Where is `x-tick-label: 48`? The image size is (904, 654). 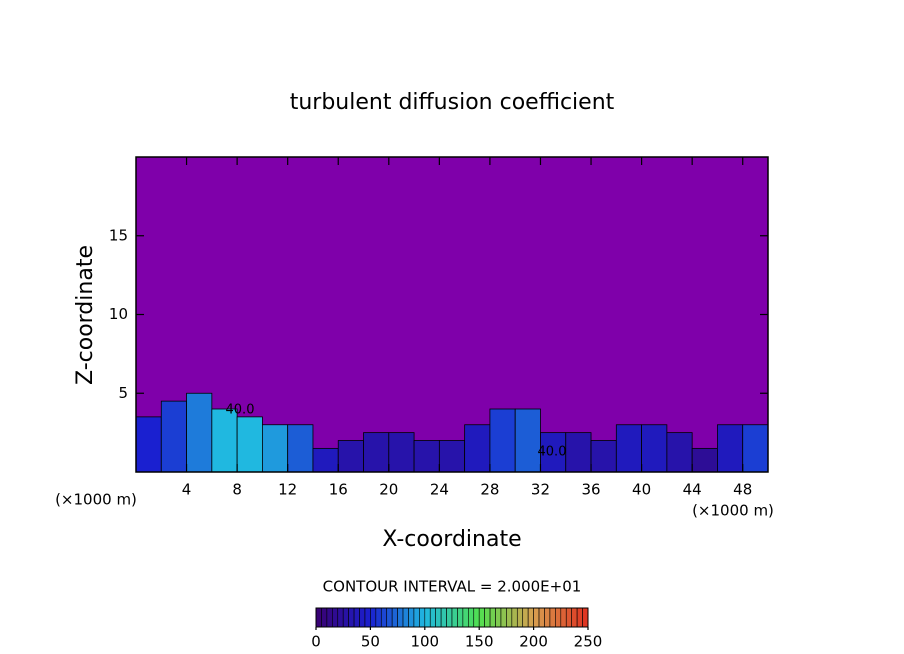 x-tick-label: 48 is located at coordinates (742, 490).